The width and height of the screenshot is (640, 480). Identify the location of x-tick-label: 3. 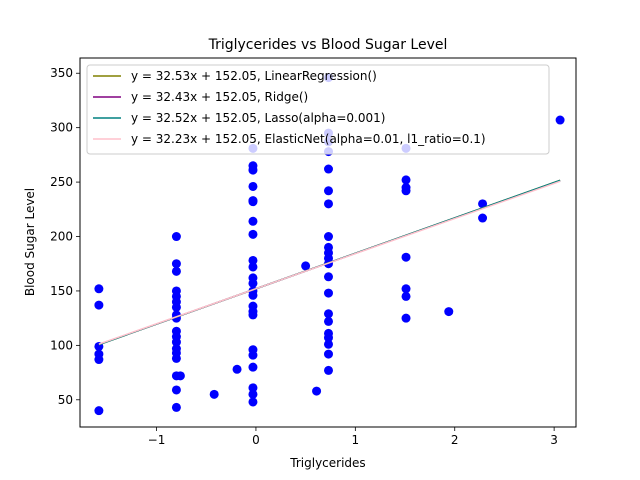
(554, 440).